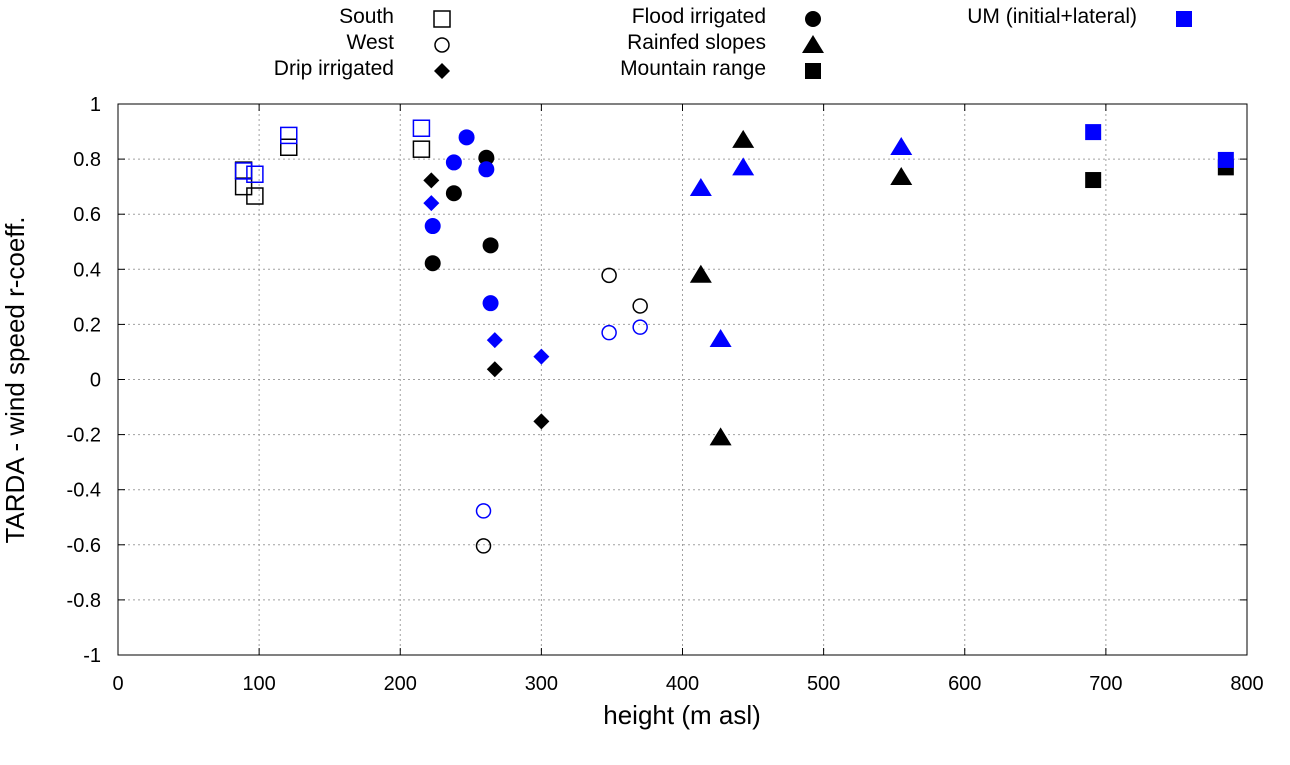  I want to click on x-axis-label: height (m asl), so click(682, 715).